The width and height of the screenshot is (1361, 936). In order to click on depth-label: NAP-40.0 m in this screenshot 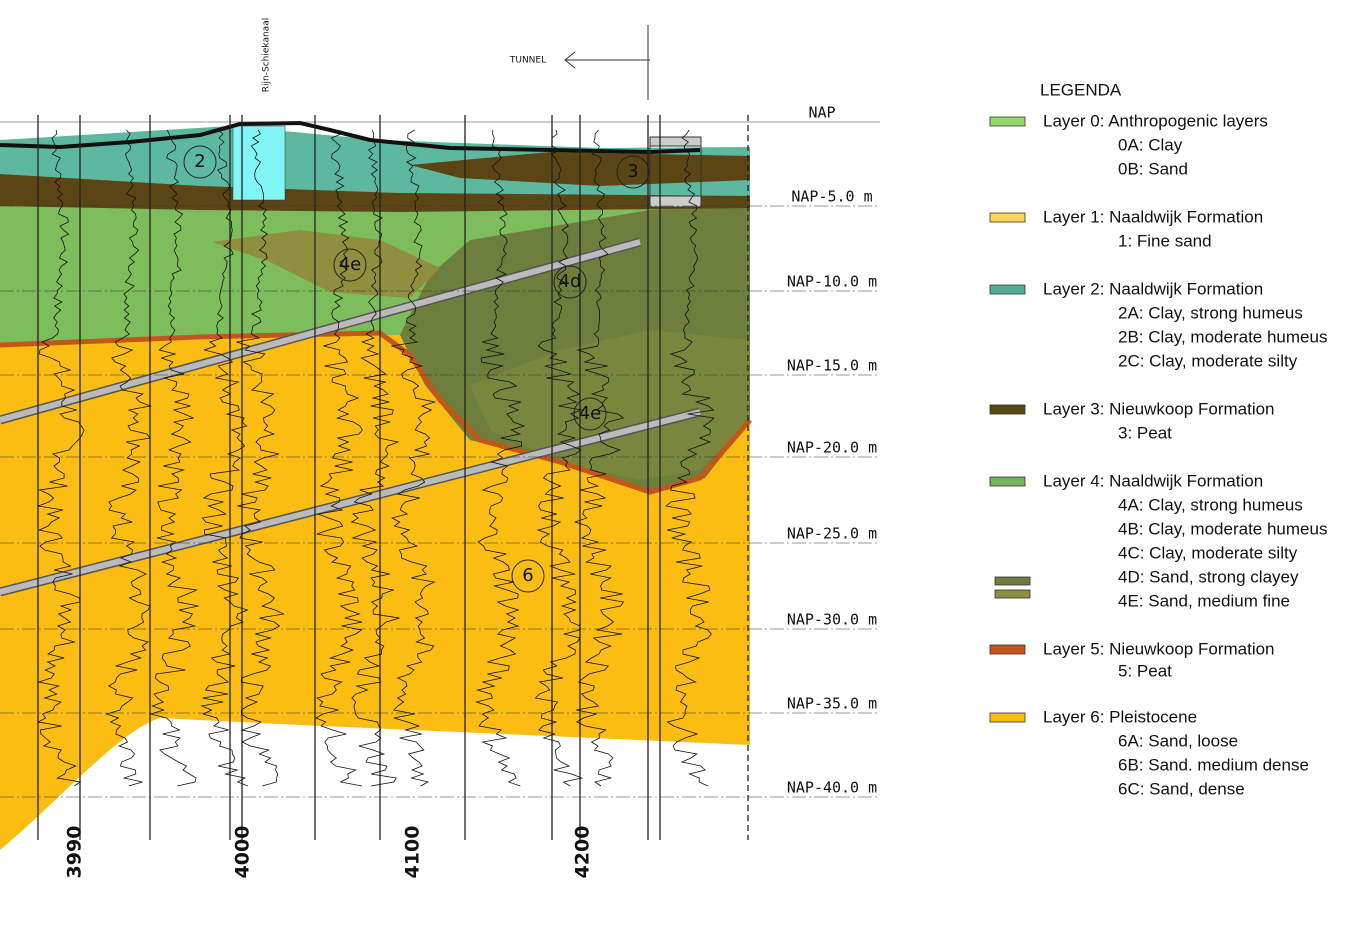, I will do `click(832, 788)`.